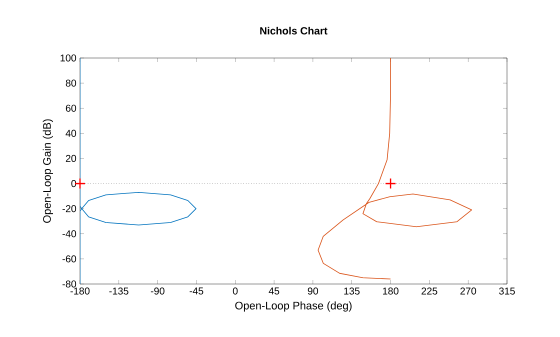 The height and width of the screenshot is (337, 560). I want to click on y-tick-label: 60, so click(71, 108).